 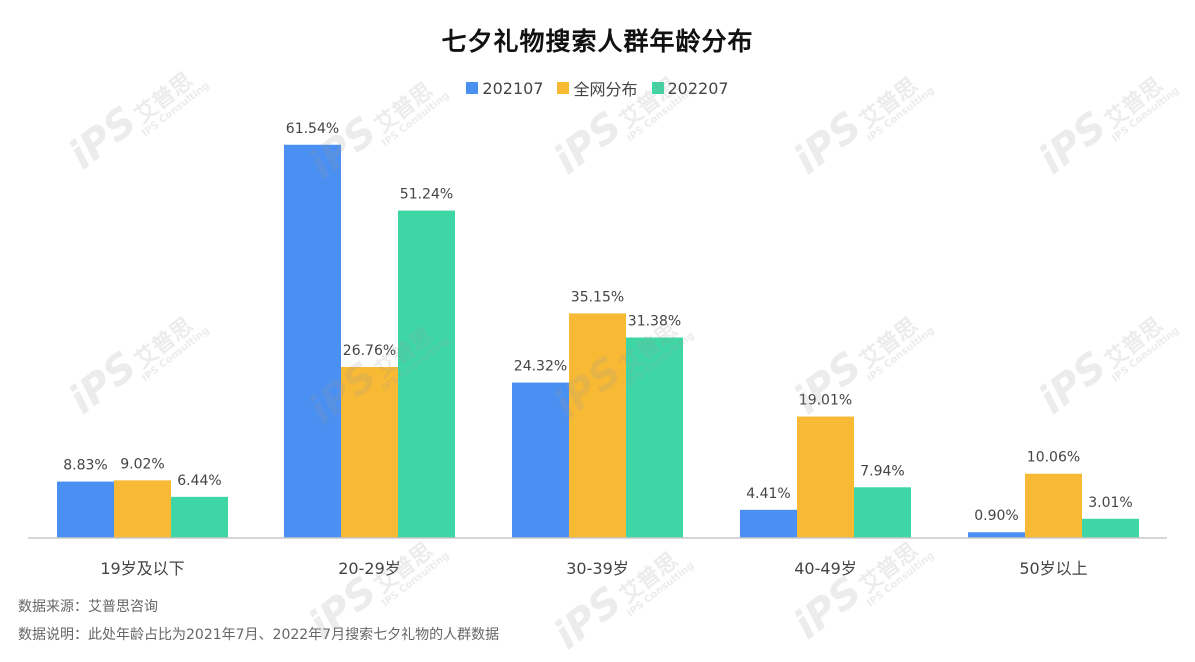 I want to click on data-label-3-0: 4.41%, so click(x=768, y=494).